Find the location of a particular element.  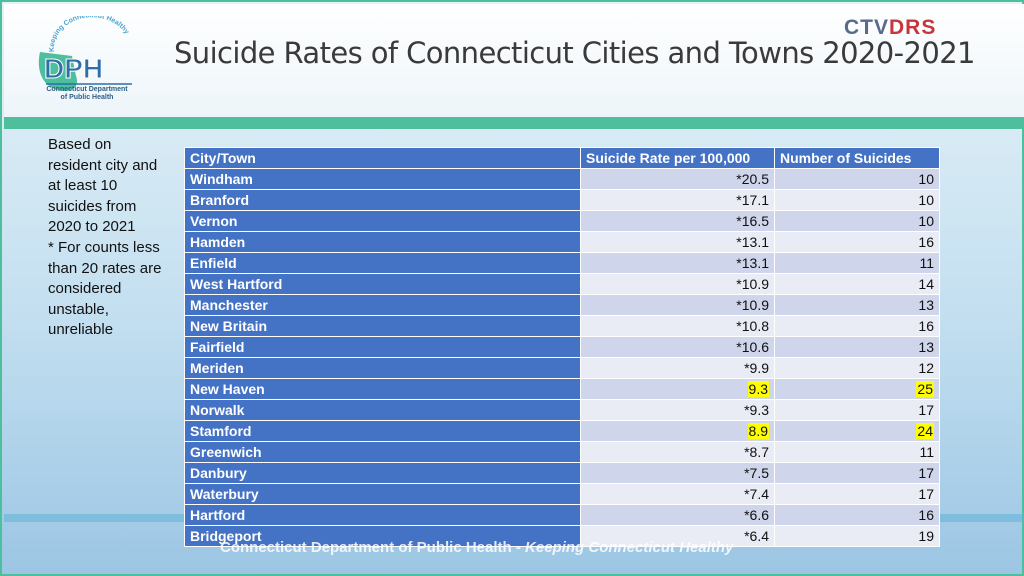

cell-city: Greenwich is located at coordinates (382, 452).